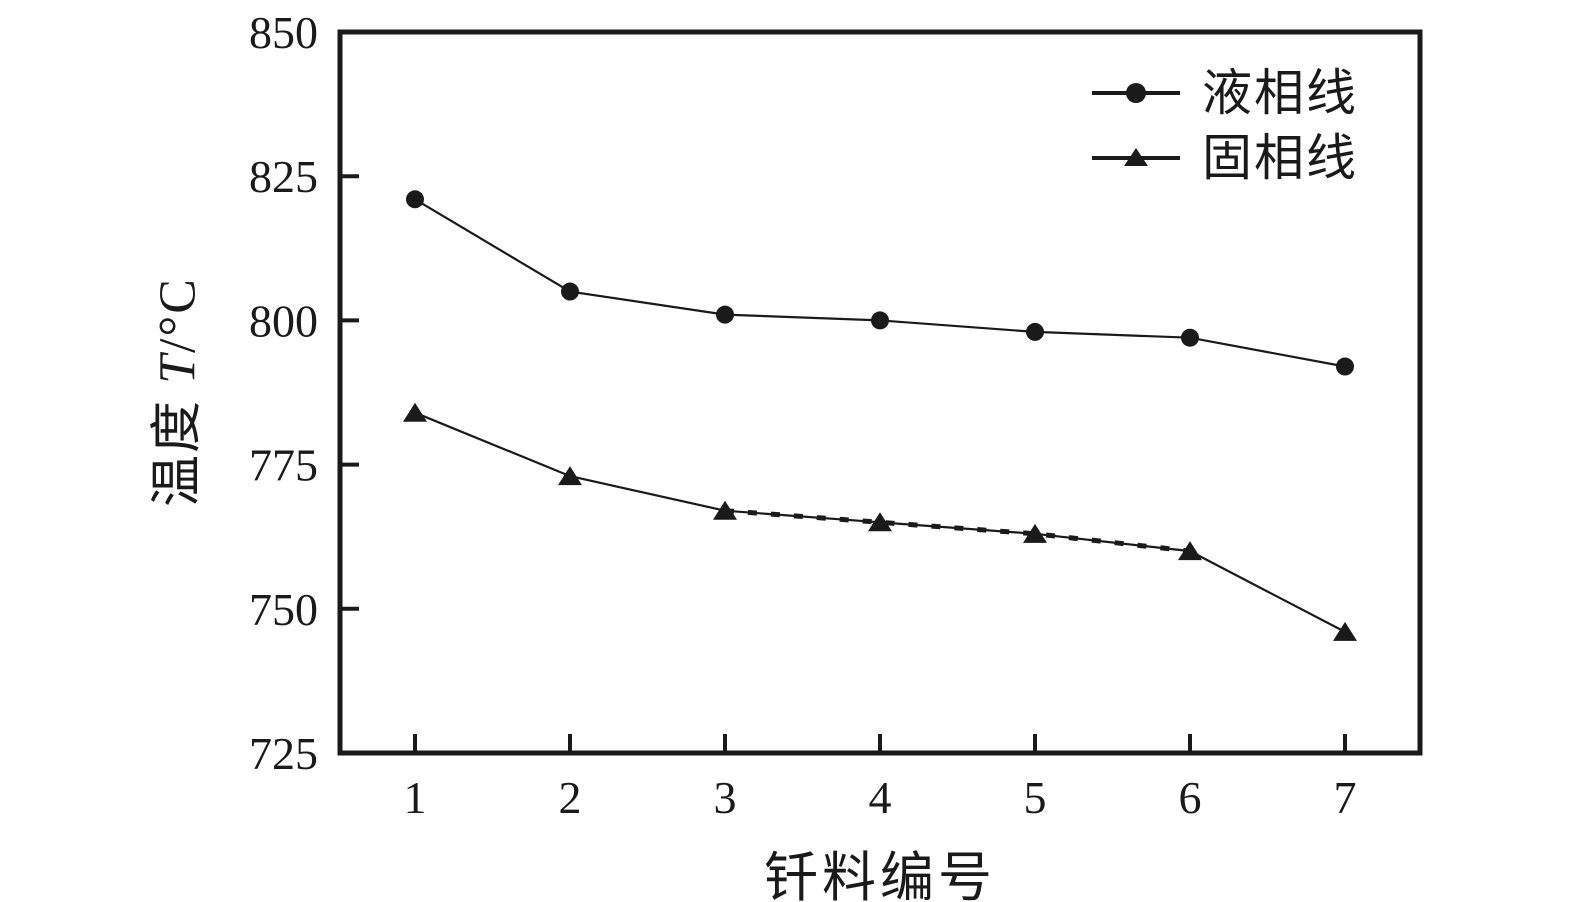  What do you see at coordinates (1280, 157) in the screenshot?
I see `legend-label-solidus: 固相线` at bounding box center [1280, 157].